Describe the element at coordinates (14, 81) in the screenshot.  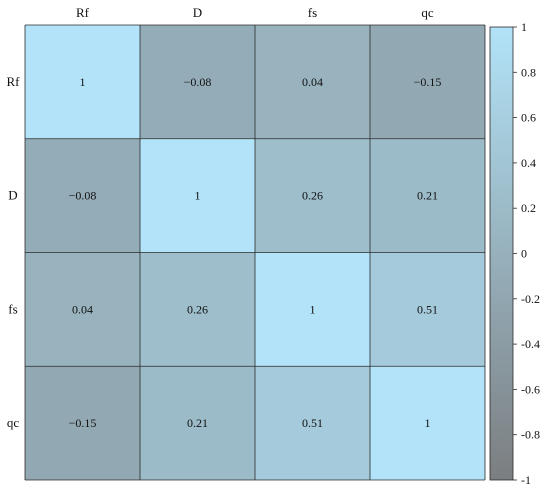
I see `row-label-Rf: Rf` at that location.